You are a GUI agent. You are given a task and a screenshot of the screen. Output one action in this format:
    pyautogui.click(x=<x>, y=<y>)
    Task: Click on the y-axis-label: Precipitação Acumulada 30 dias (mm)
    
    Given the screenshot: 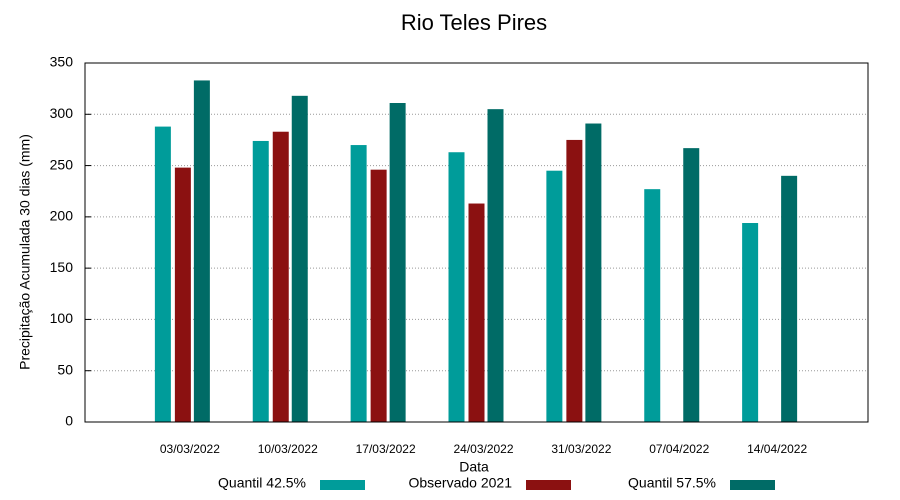 What is the action you would take?
    pyautogui.click(x=25, y=252)
    